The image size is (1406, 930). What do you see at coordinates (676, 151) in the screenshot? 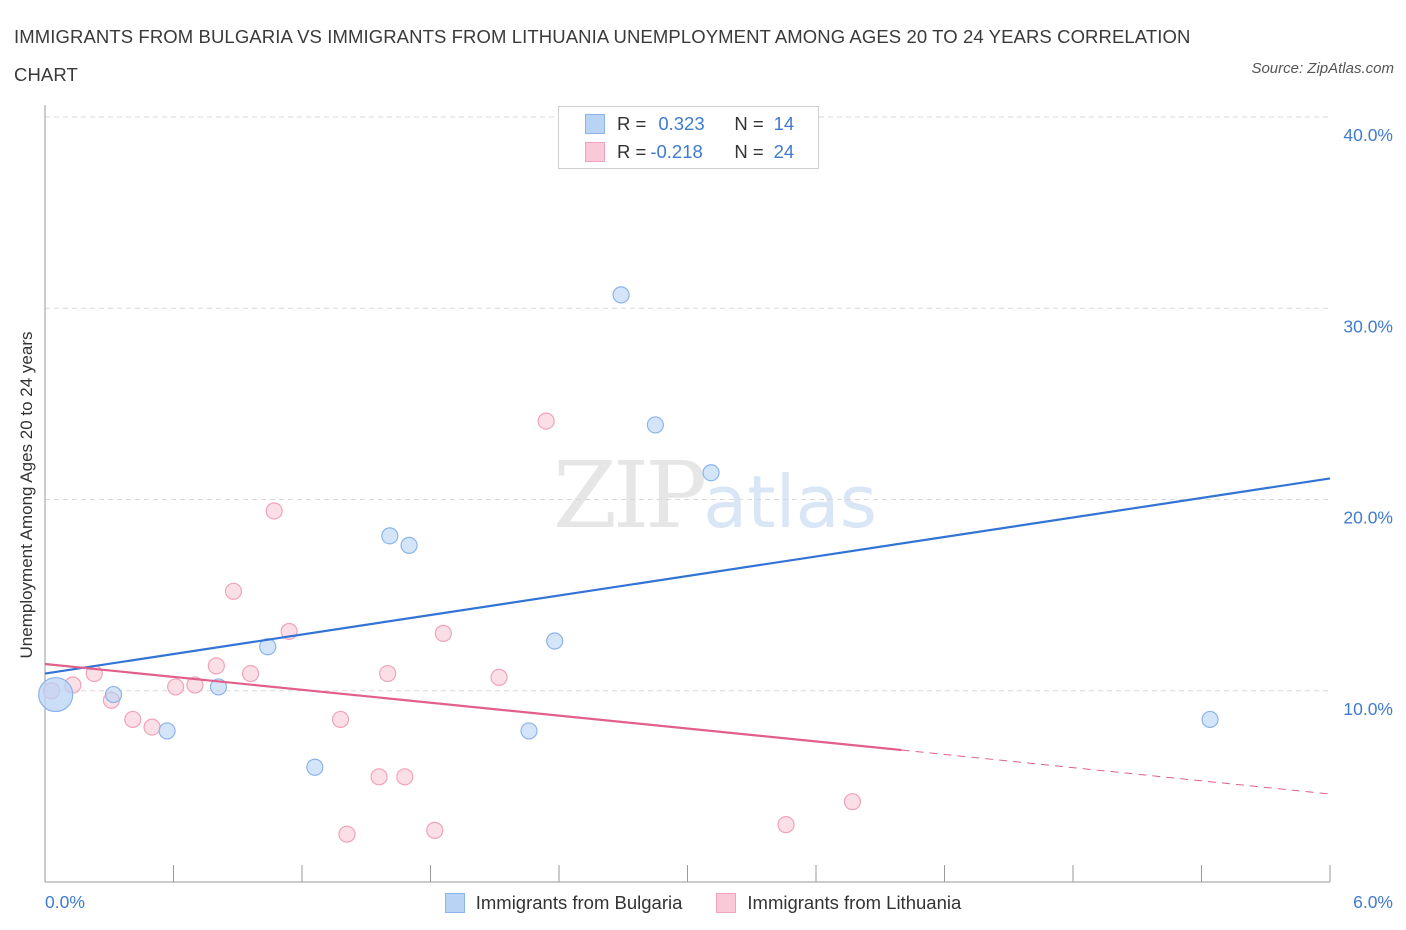
I see `legend-r-value: -0.218` at bounding box center [676, 151].